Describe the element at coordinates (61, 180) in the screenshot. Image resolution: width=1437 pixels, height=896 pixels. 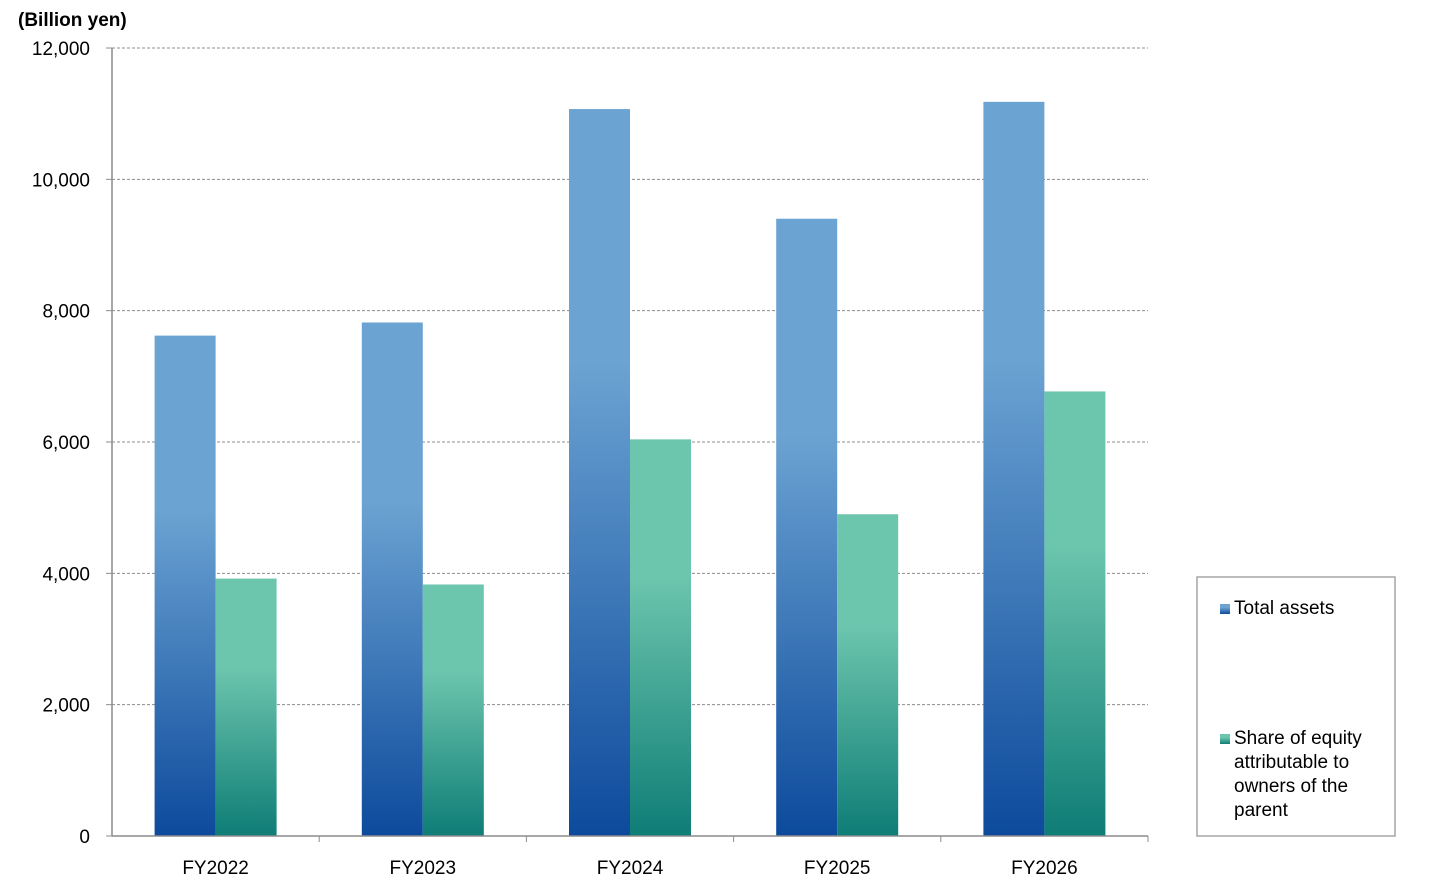
I see `y-tick-label: 10,000` at that location.